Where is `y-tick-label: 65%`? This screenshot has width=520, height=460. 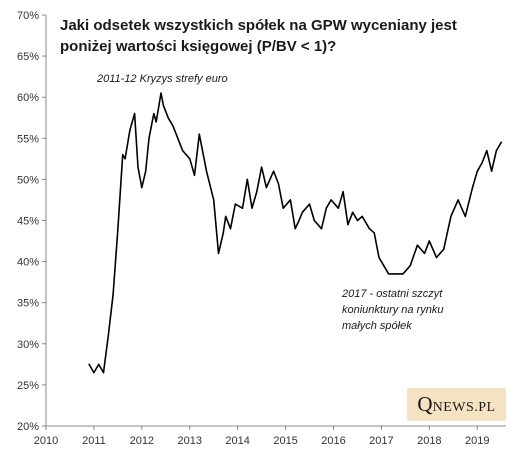 y-tick-label: 65% is located at coordinates (28, 57).